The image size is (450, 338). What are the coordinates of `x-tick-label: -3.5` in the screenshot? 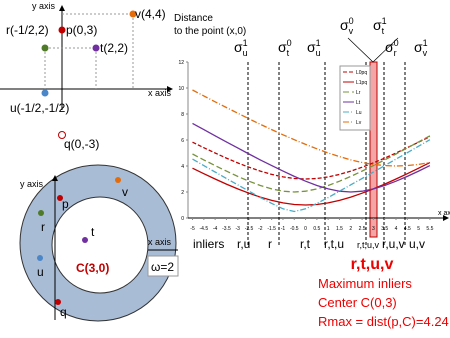 It's located at (226, 229).